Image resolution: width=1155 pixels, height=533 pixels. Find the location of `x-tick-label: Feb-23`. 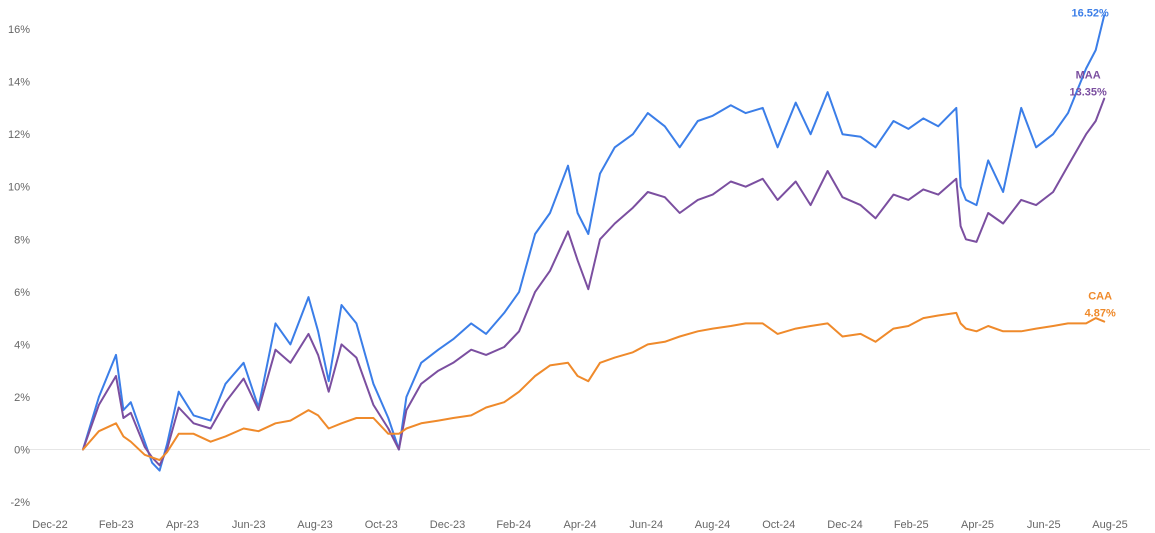

x-tick-label: Feb-23 is located at coordinates (116, 525).